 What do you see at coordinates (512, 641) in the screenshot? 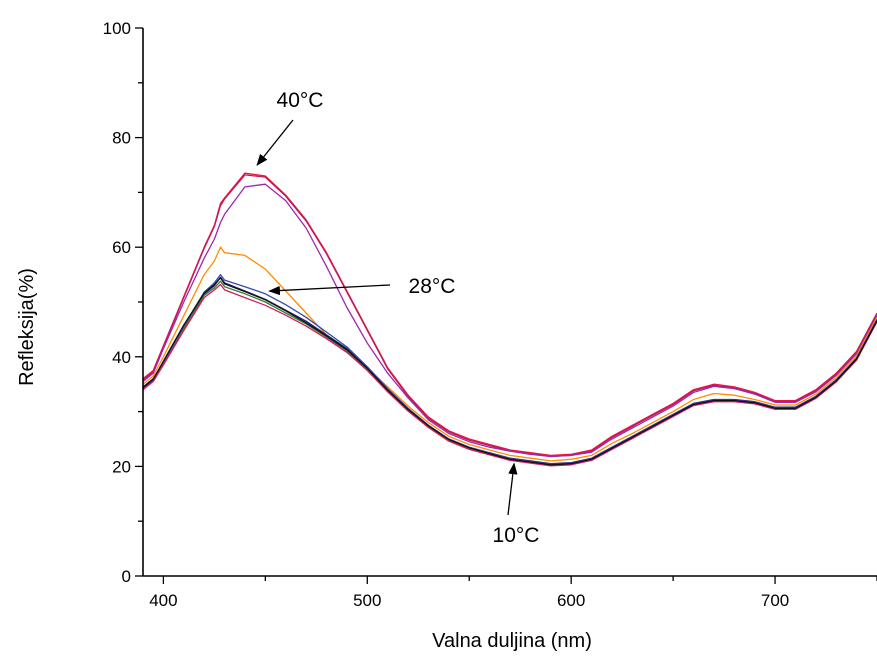
I see `x-axis-title: Valna duljina (nm)` at bounding box center [512, 641].